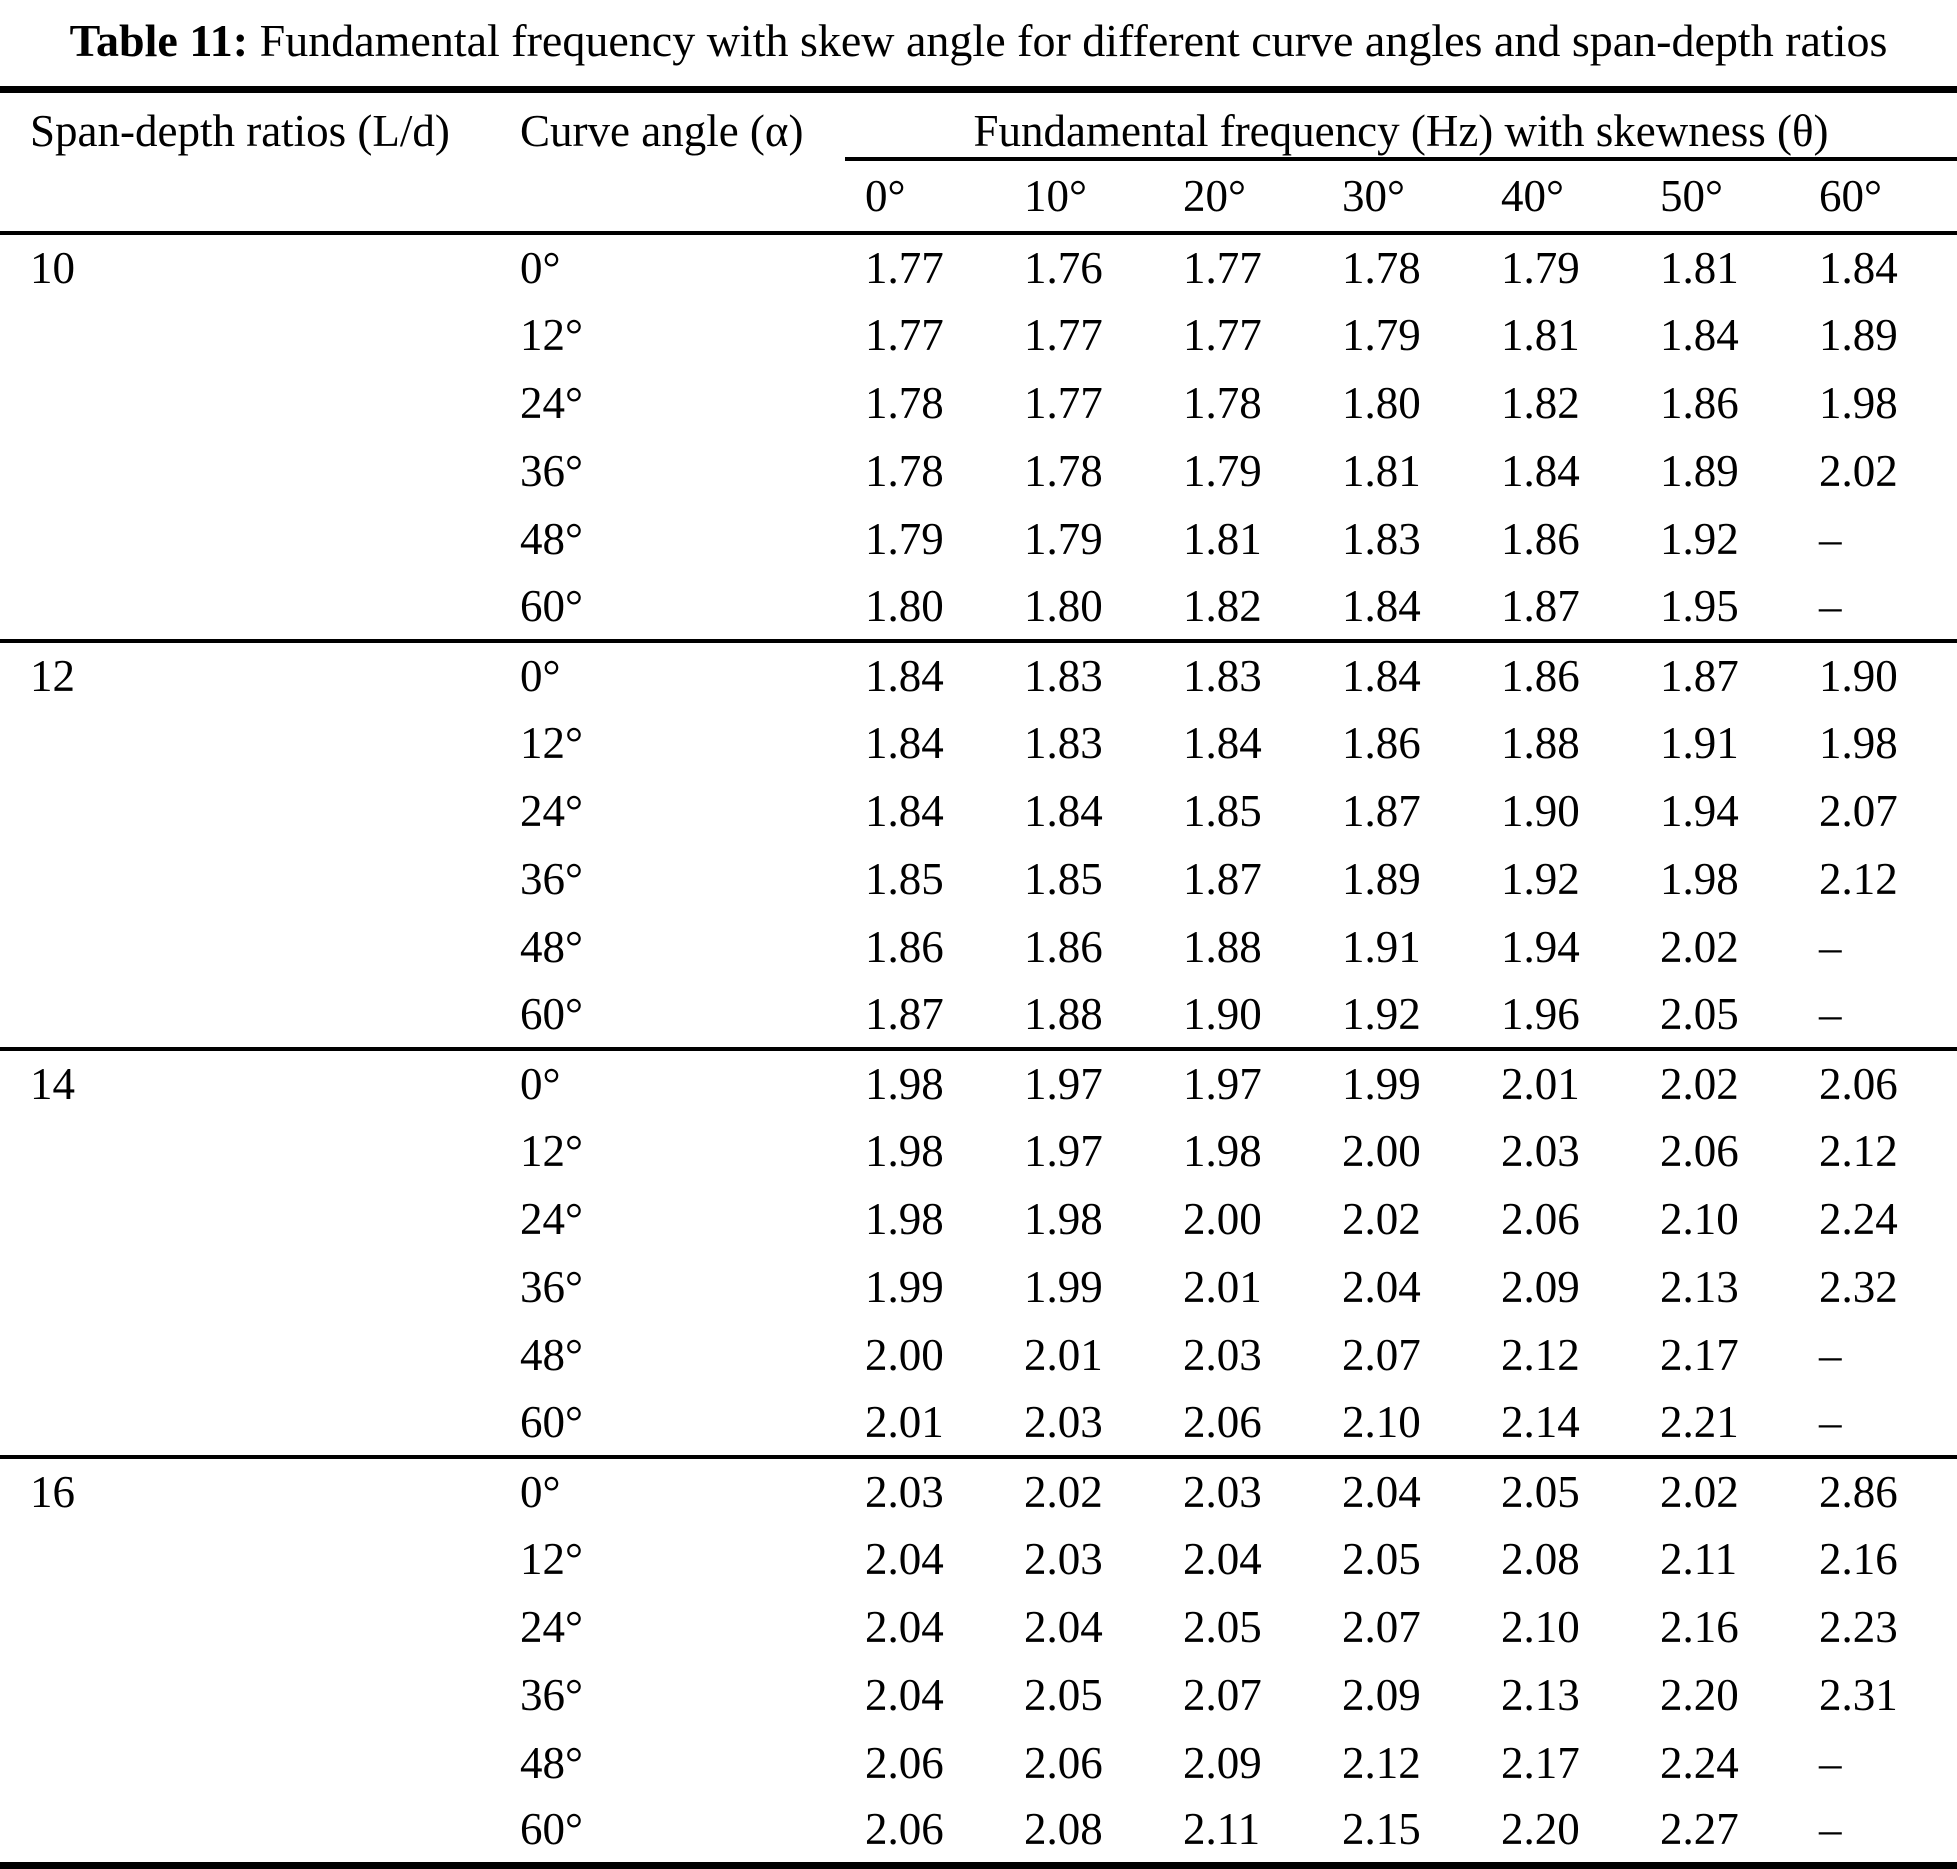  What do you see at coordinates (978, 197) in the screenshot?
I see `subheader-row: 0° 10° 20° 30° 40° 50° 60°` at bounding box center [978, 197].